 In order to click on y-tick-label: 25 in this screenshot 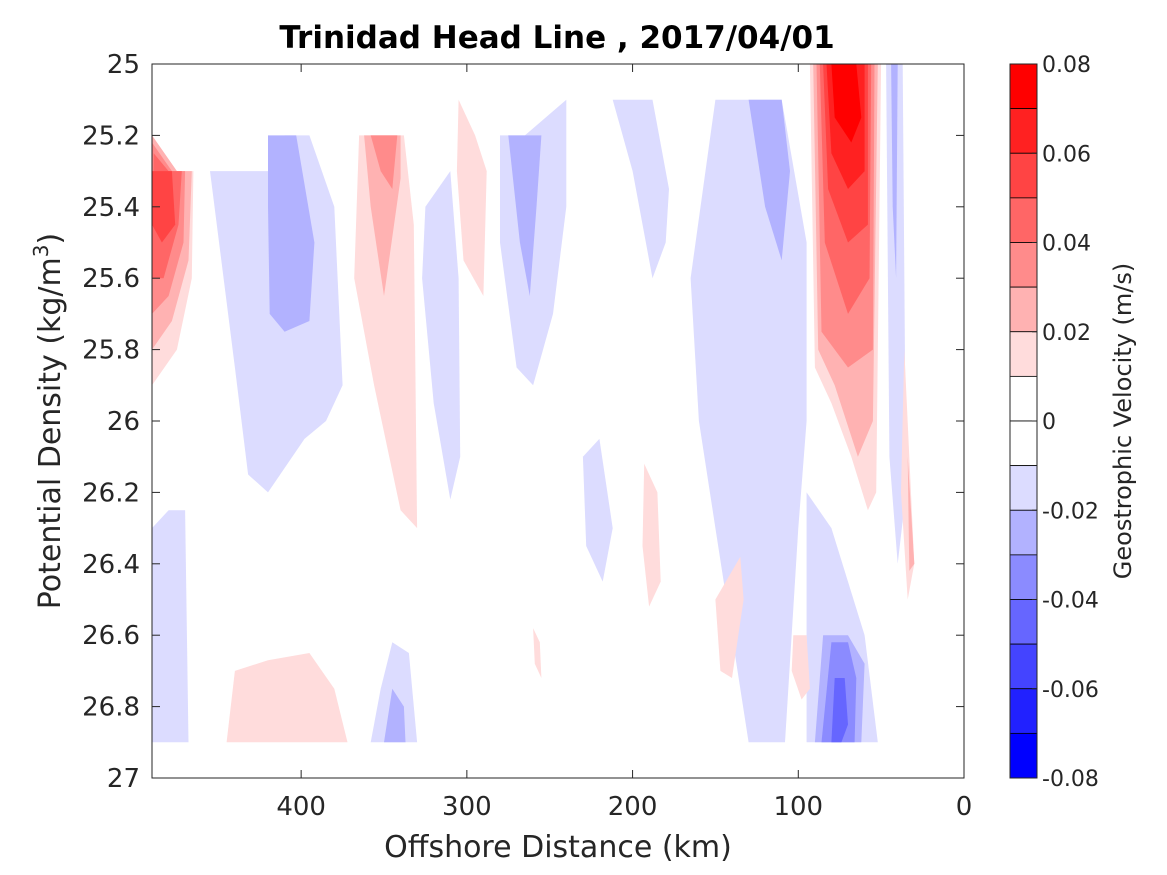, I will do `click(123, 65)`.